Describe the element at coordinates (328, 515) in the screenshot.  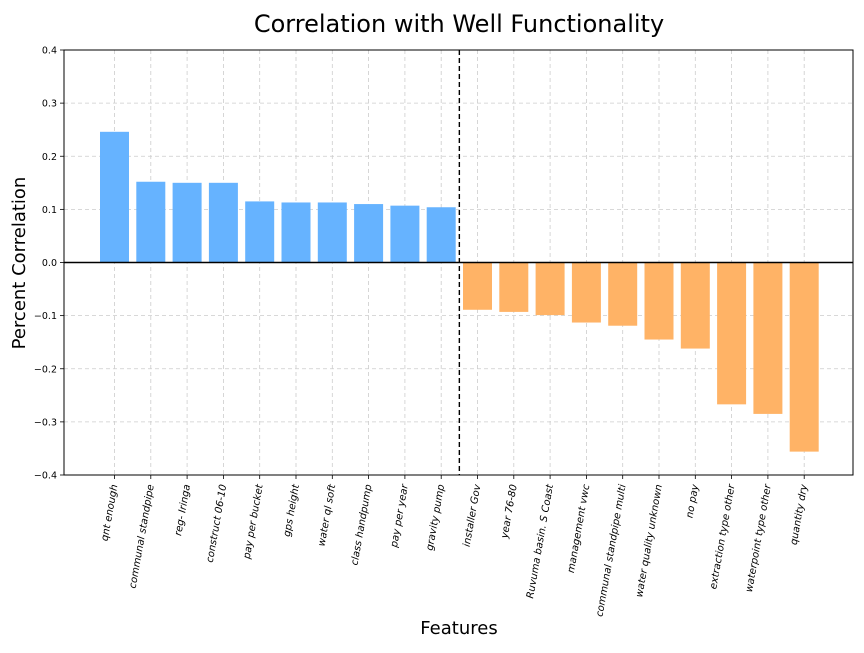
I see `x-tick-label: water ql soft` at that location.